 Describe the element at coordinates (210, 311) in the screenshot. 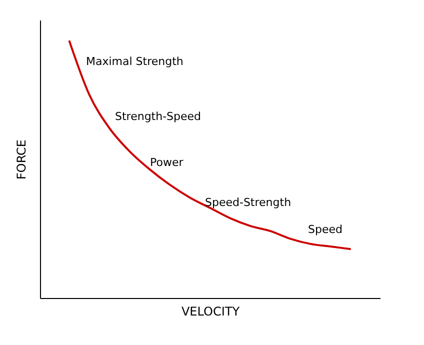

I see `x-axis-title: VELOCITY` at that location.